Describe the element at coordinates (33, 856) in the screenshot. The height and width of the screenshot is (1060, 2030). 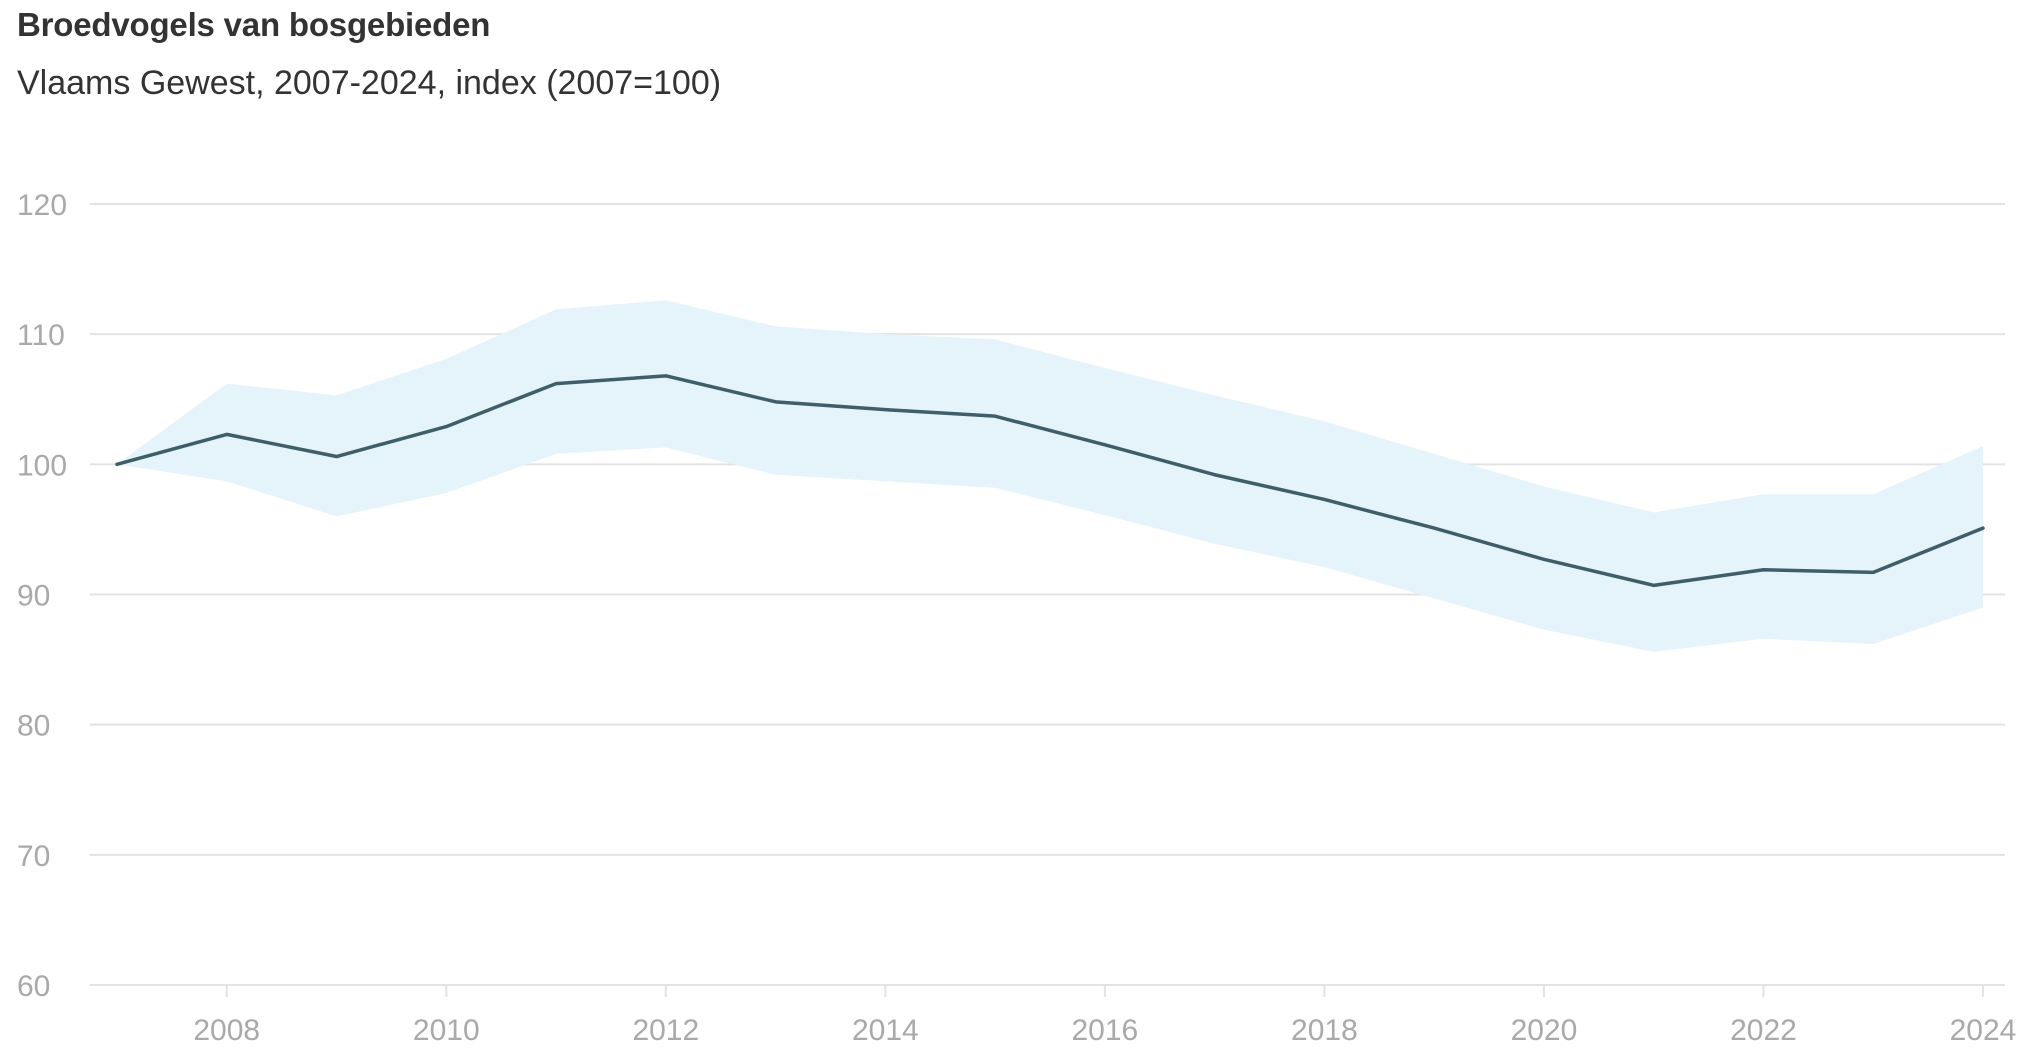
I see `y-tick-label: 70` at that location.